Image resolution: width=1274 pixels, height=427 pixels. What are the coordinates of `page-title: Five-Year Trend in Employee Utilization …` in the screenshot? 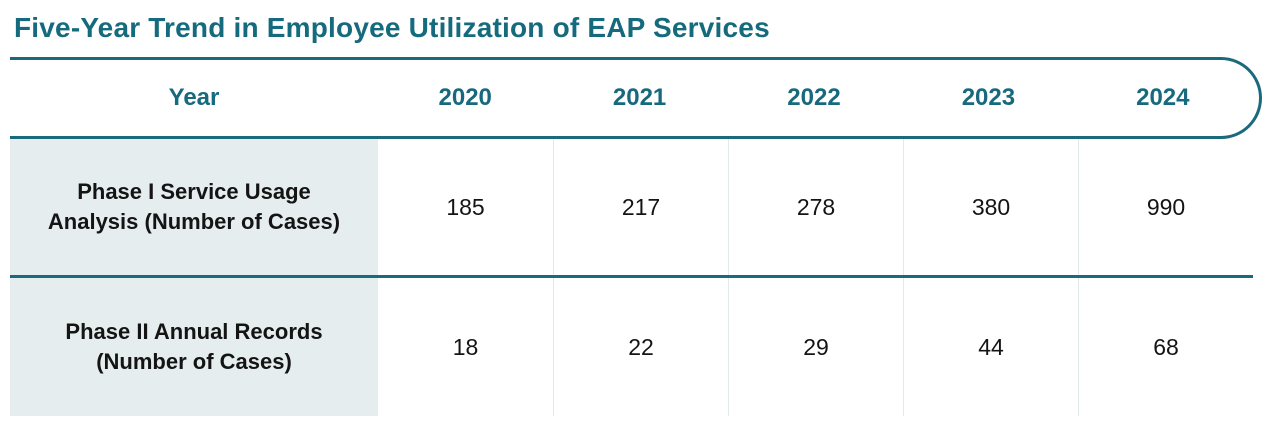 It's located at (392, 27).